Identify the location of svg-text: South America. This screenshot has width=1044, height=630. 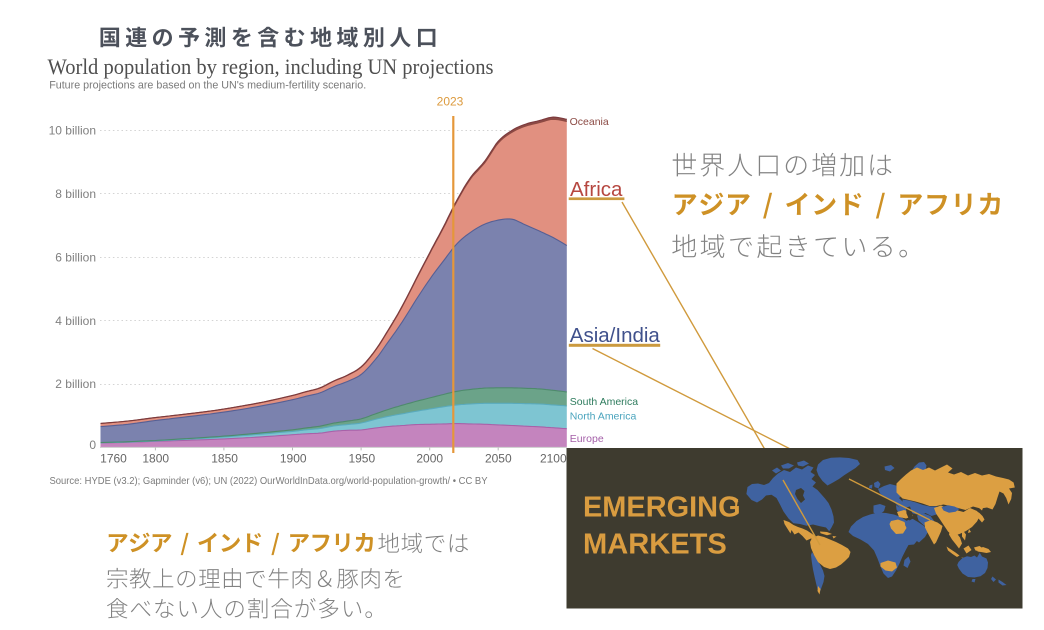
(604, 402).